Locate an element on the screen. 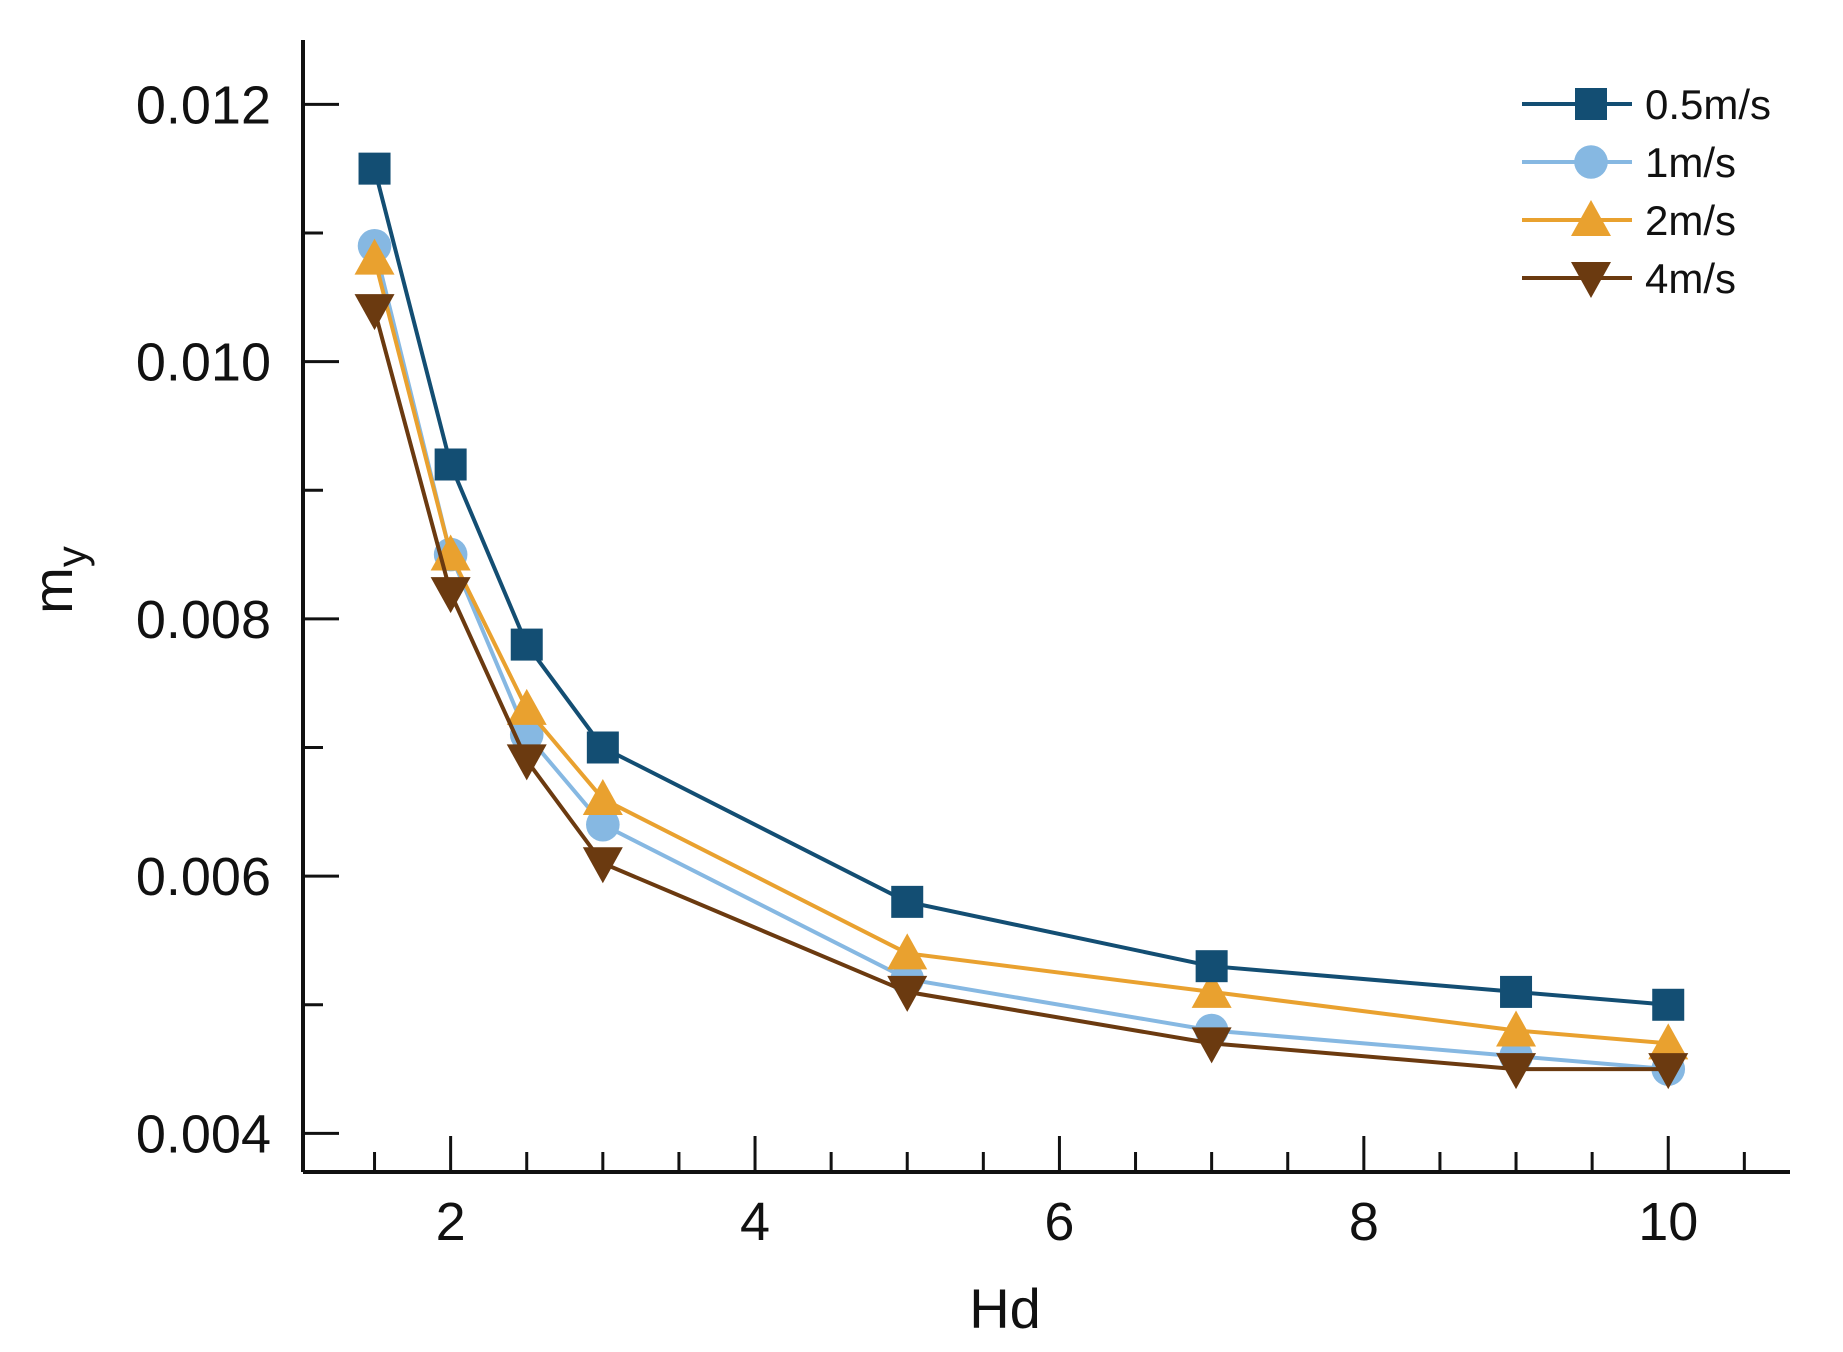  y-axis-title: my is located at coordinates (58, 580).